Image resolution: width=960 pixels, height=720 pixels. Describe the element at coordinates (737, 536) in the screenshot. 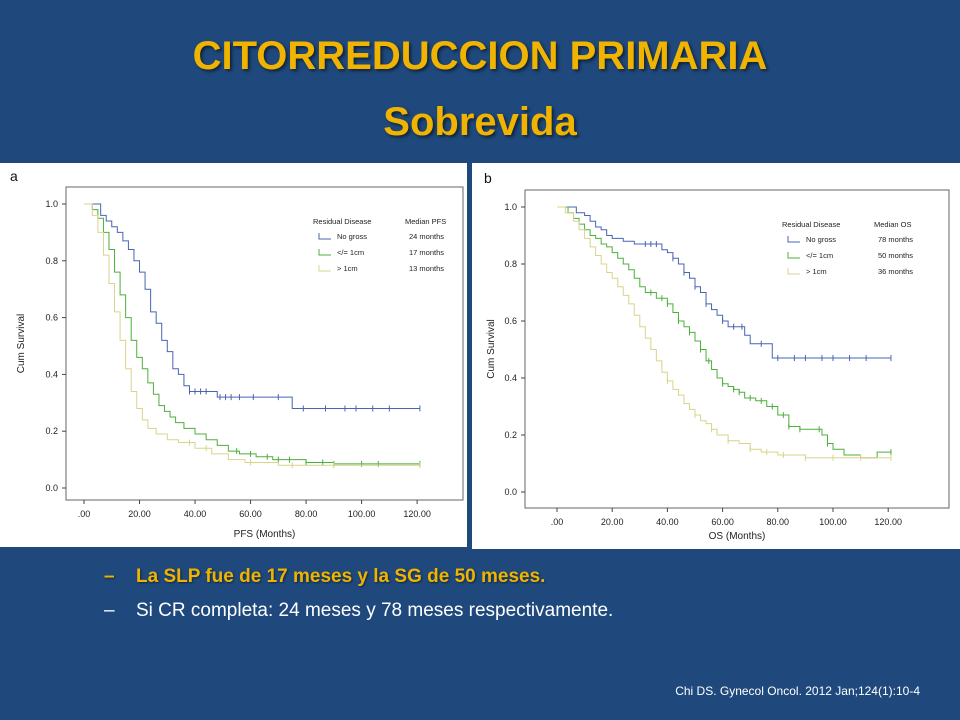

I see `x-axis-label: OS (Months)` at that location.